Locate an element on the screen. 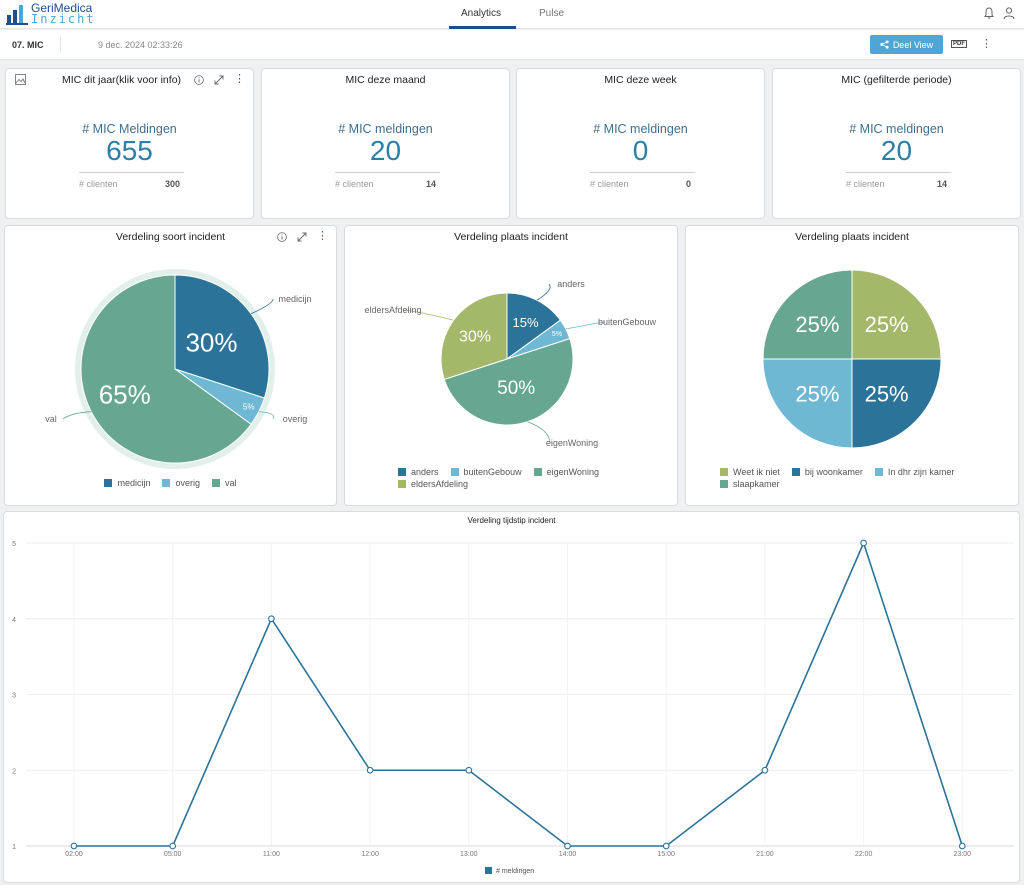  y-tick-label: 4 is located at coordinates (14, 620).